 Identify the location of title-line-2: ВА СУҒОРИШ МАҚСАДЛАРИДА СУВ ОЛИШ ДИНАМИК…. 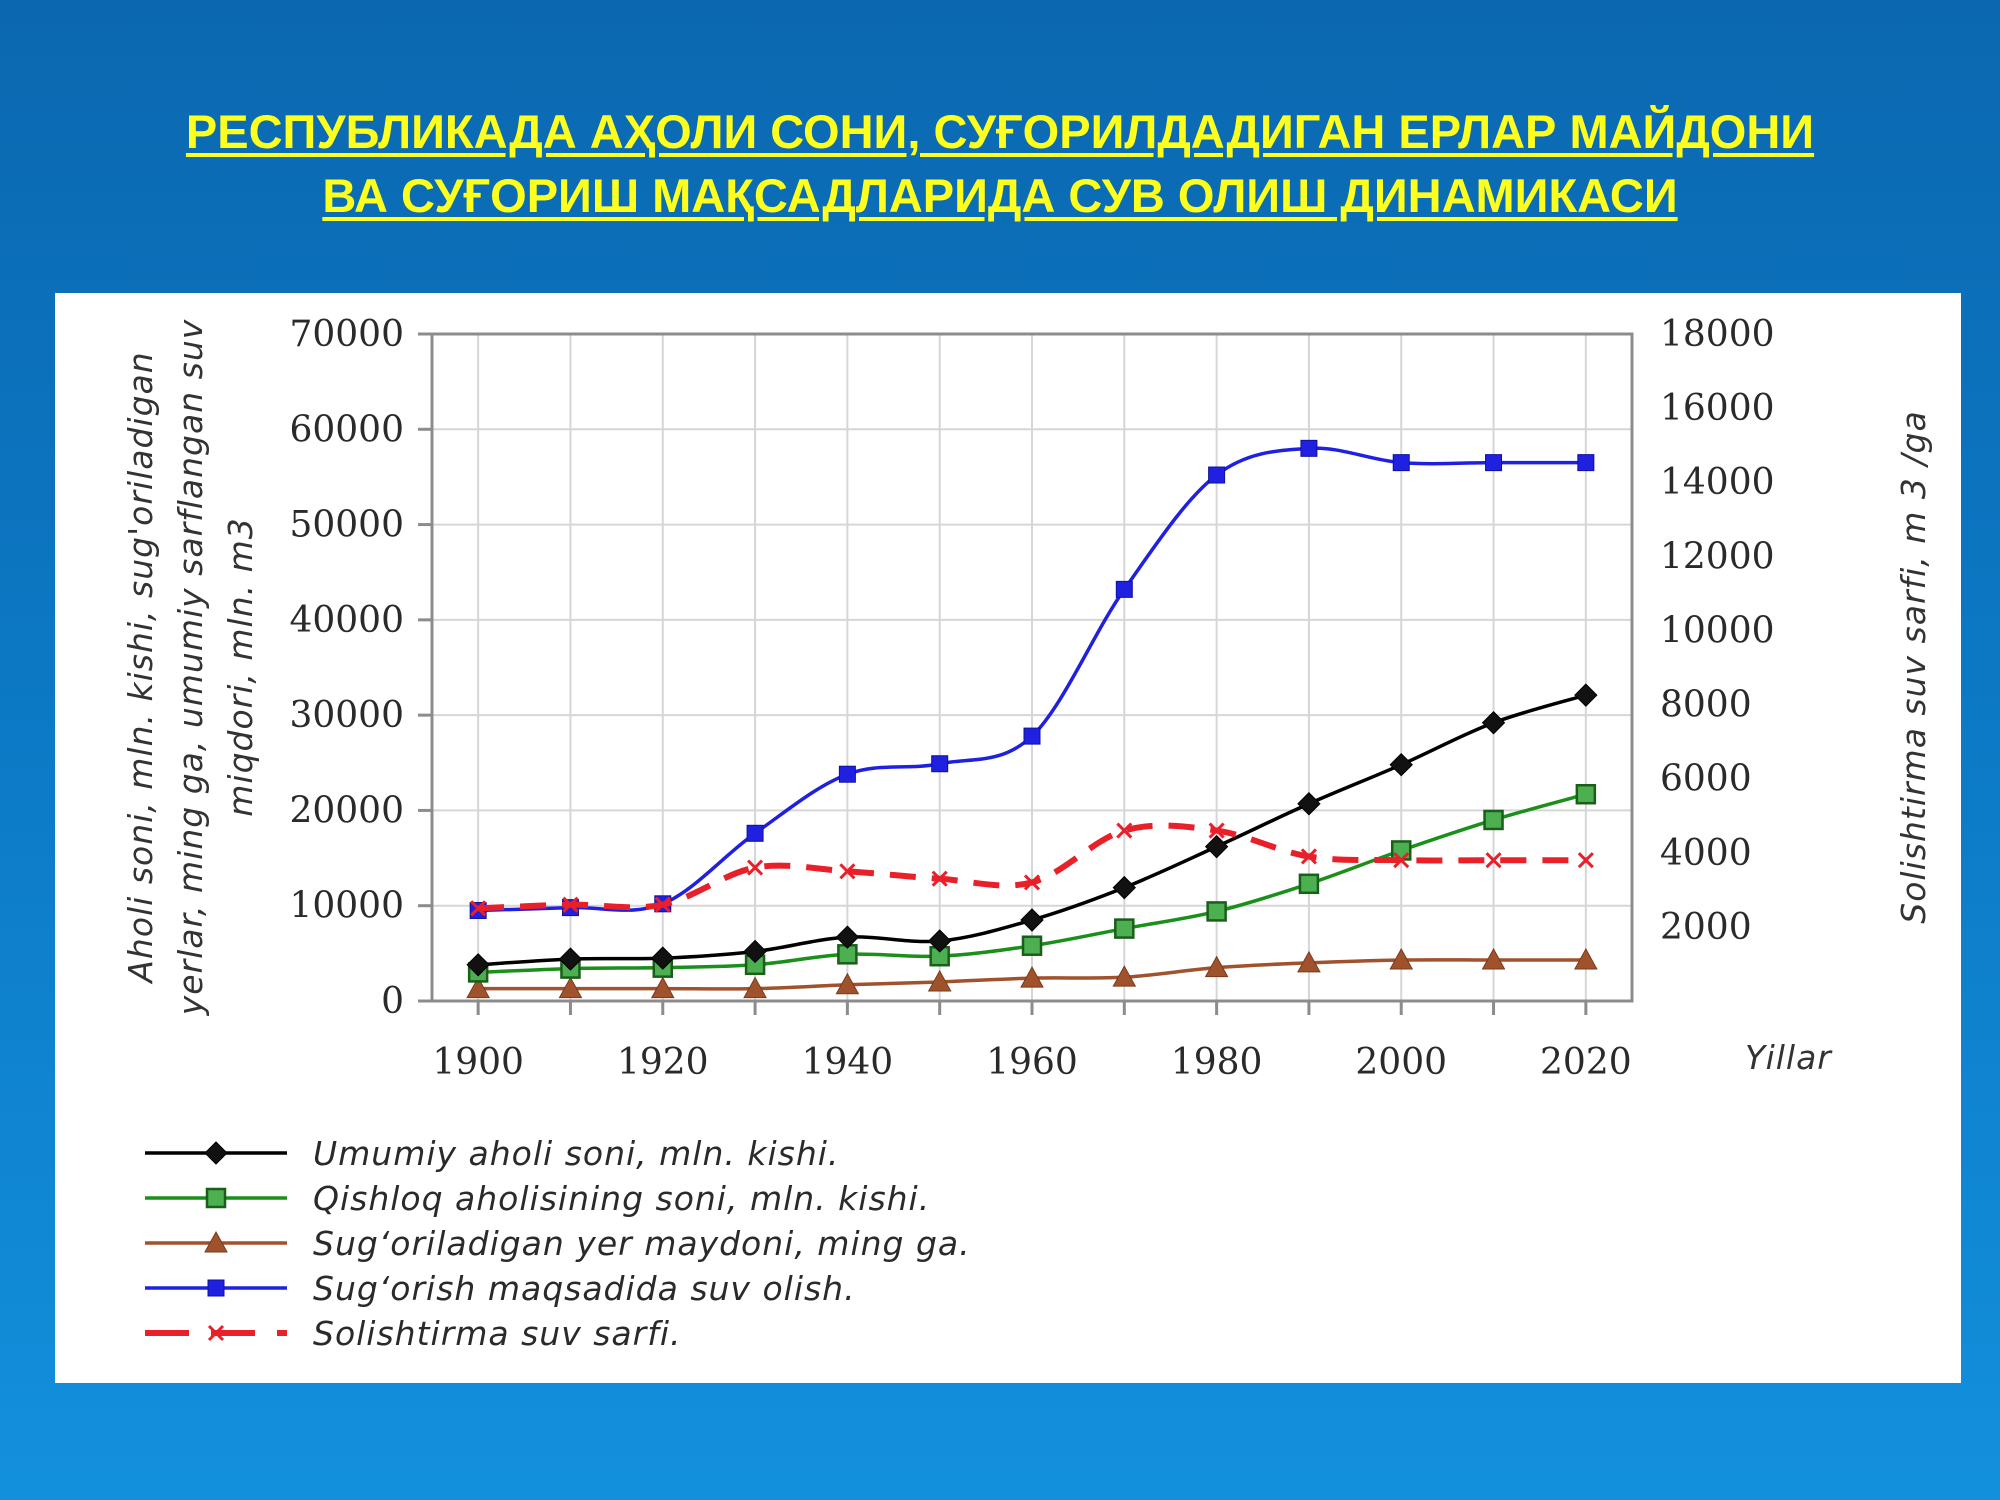
(1000, 195).